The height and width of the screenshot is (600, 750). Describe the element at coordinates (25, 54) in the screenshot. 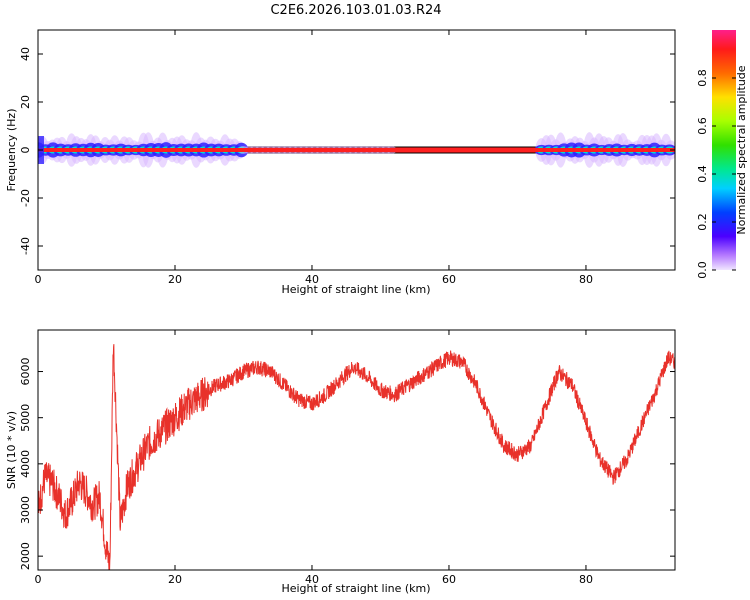

I see `spectrogram-y-tick-label: 40` at that location.